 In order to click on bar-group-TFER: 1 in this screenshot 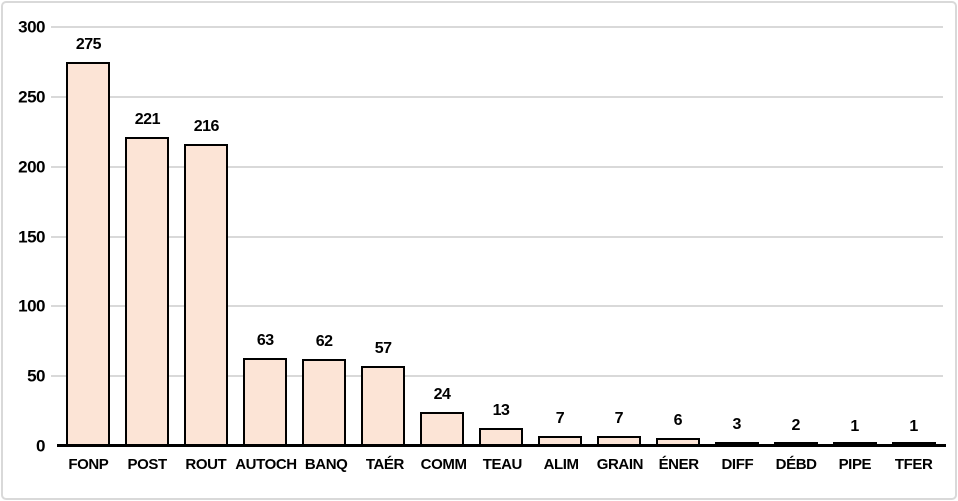, I will do `click(913, 236)`.